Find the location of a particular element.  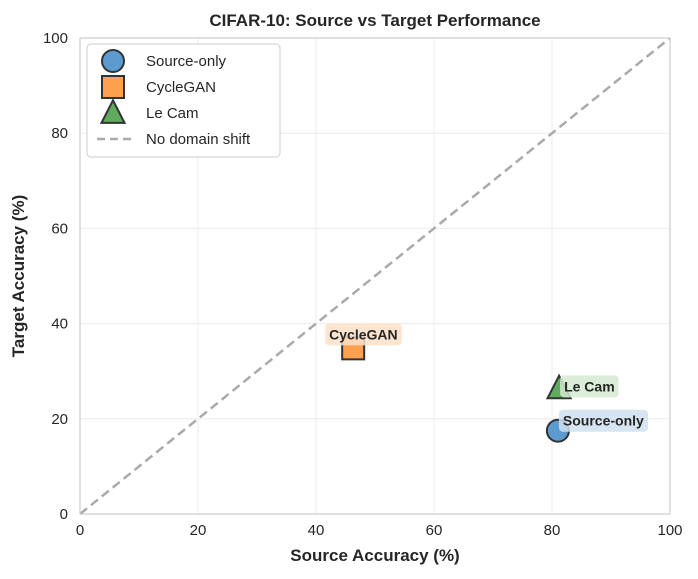

legend-label-cyclegan: CycleGAN is located at coordinates (181, 87).